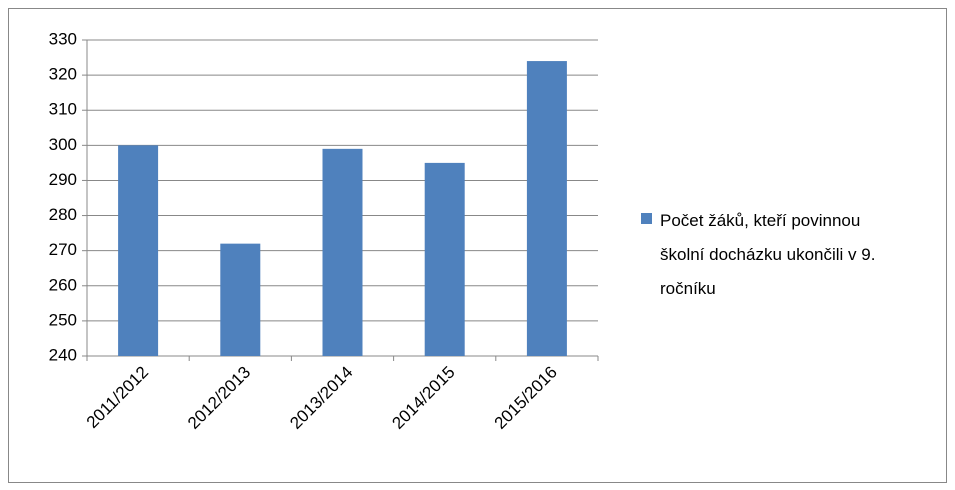 This screenshot has width=955, height=490. Describe the element at coordinates (423, 398) in the screenshot. I see `x-tick-label: 2014/2015` at that location.